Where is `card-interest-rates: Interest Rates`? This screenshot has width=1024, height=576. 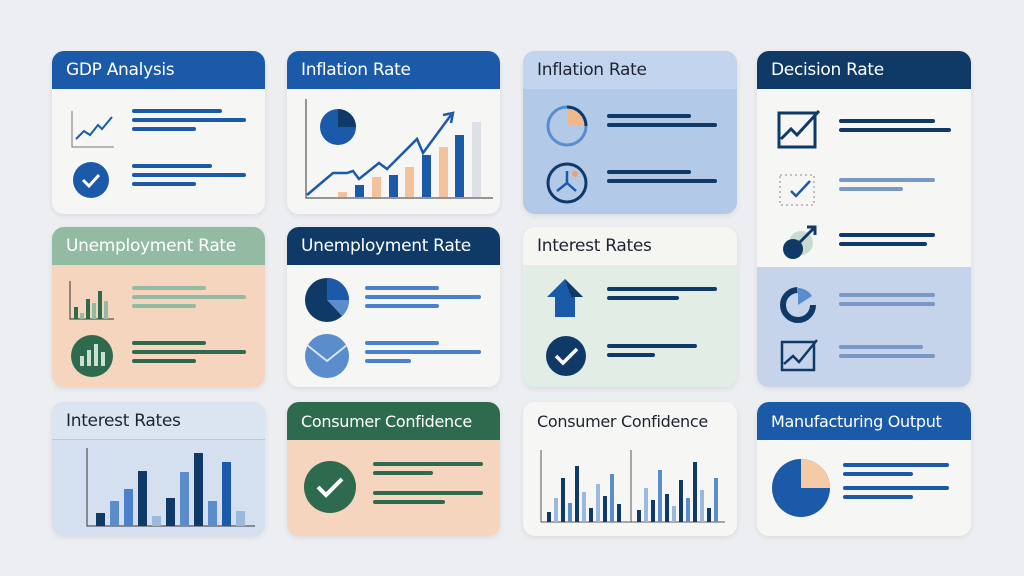
card-interest-rates: Interest Rates is located at coordinates (630, 307).